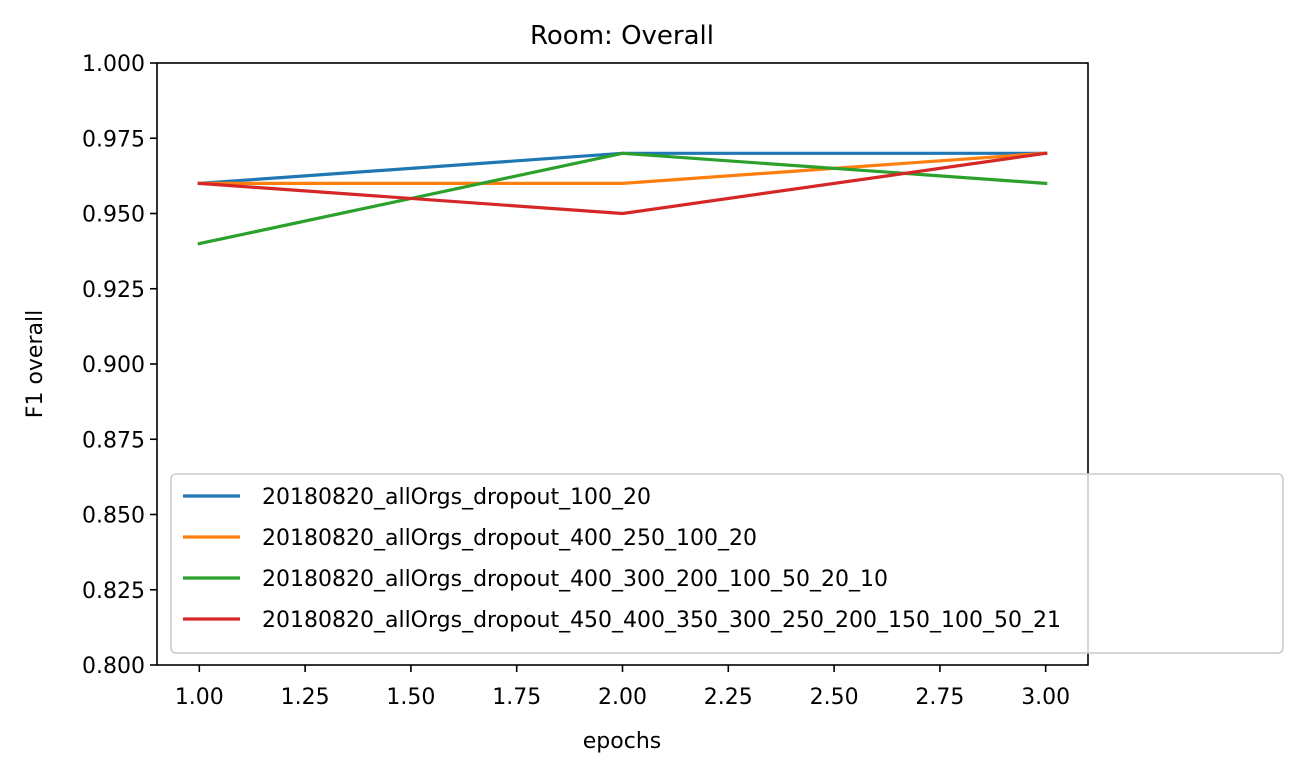 Image resolution: width=1302 pixels, height=773 pixels. I want to click on y-tick-label: 0.875, so click(113, 440).